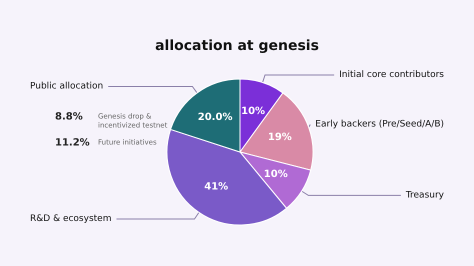  What do you see at coordinates (424, 195) in the screenshot?
I see `slice-label: Treasury` at bounding box center [424, 195].